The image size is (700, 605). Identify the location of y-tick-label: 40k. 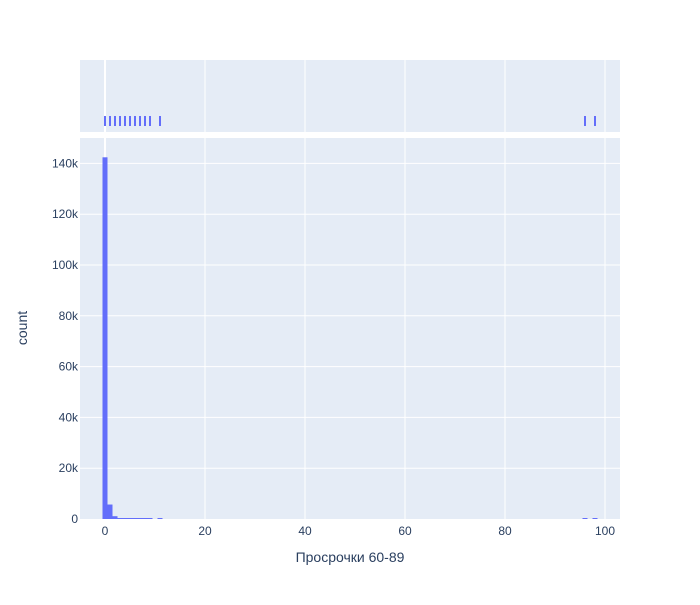
(69, 417).